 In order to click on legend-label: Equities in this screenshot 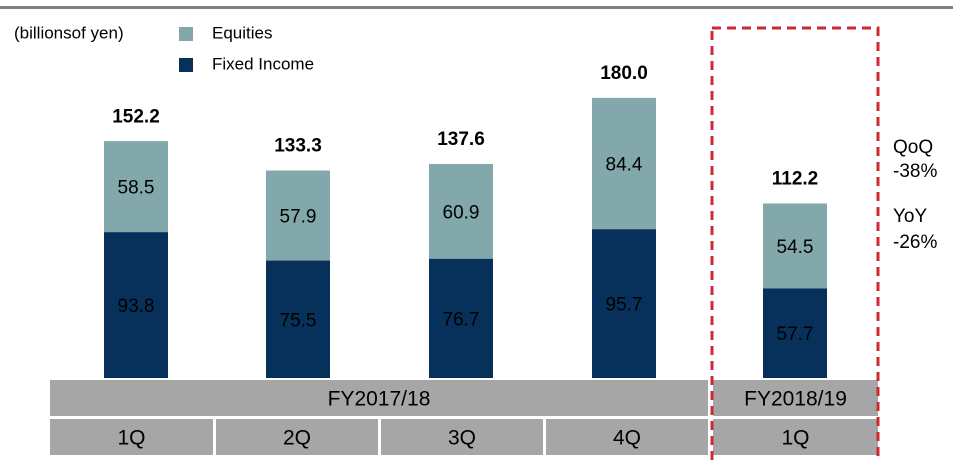, I will do `click(242, 32)`.